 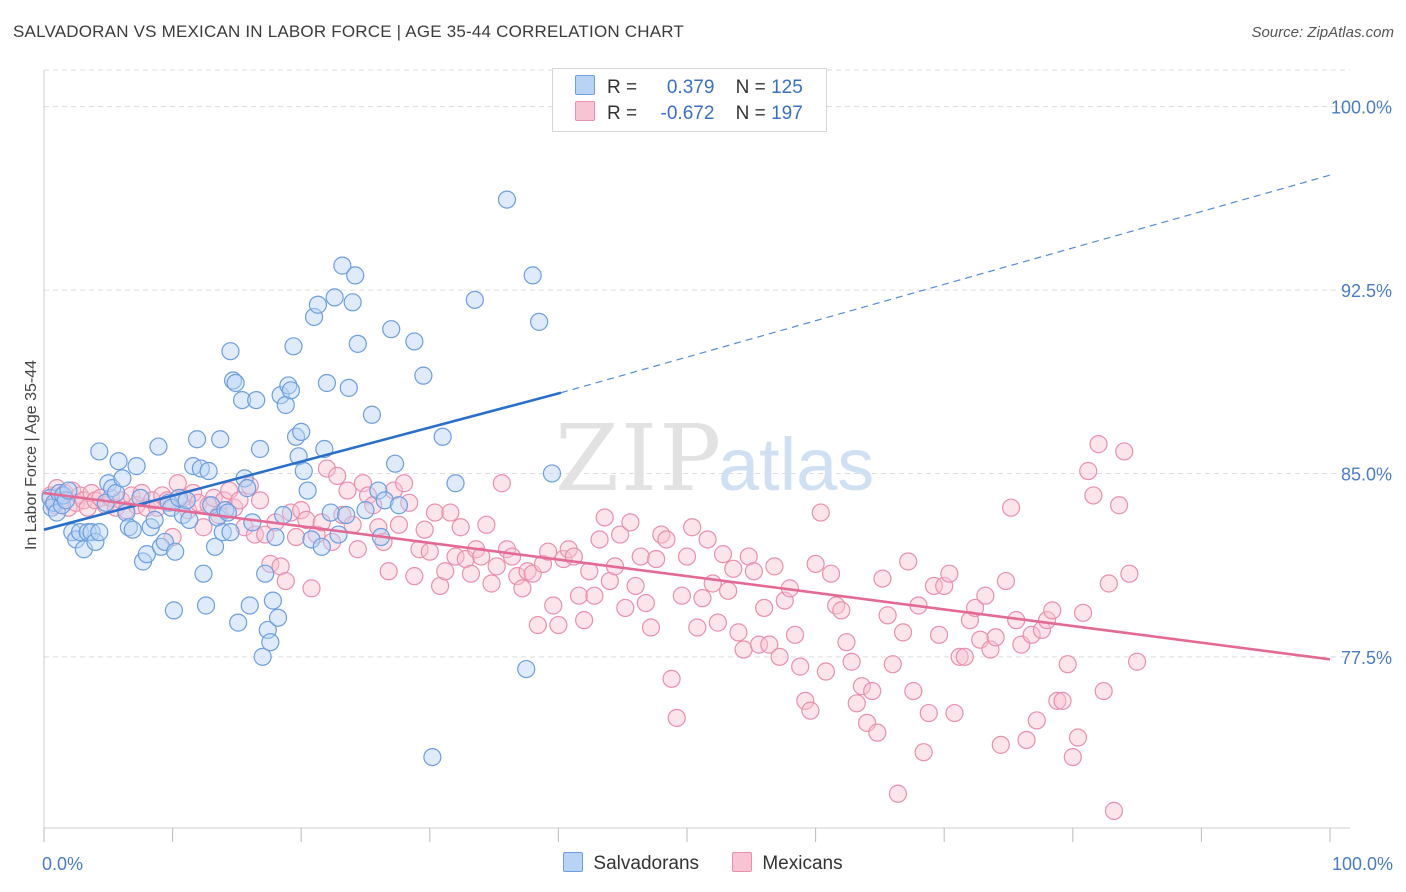 I want to click on r-label: R =, so click(x=622, y=113).